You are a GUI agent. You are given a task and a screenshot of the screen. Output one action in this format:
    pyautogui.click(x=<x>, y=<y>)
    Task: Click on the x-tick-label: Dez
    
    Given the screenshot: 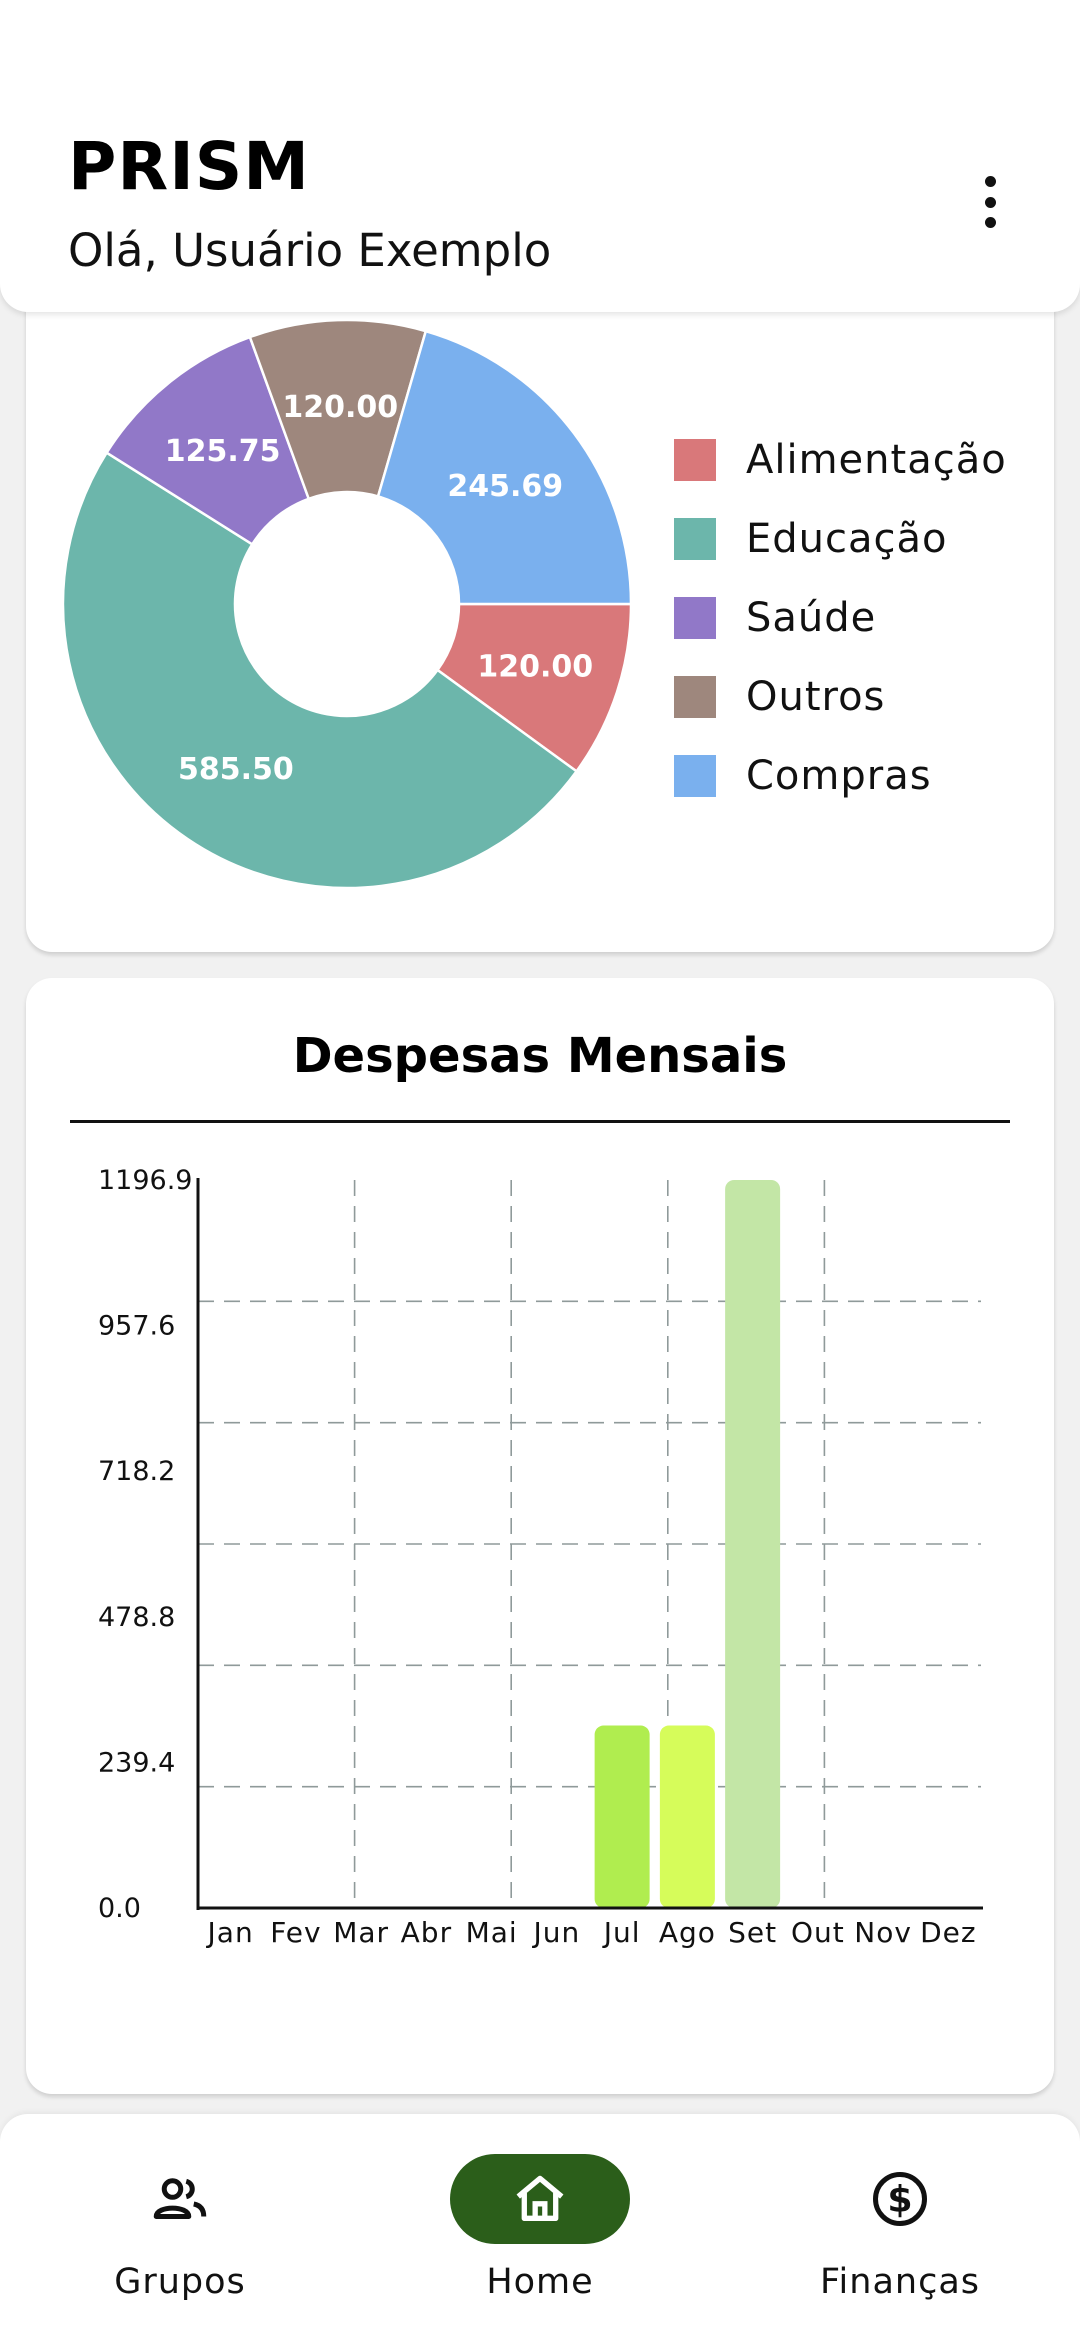 What is the action you would take?
    pyautogui.click(x=948, y=1932)
    